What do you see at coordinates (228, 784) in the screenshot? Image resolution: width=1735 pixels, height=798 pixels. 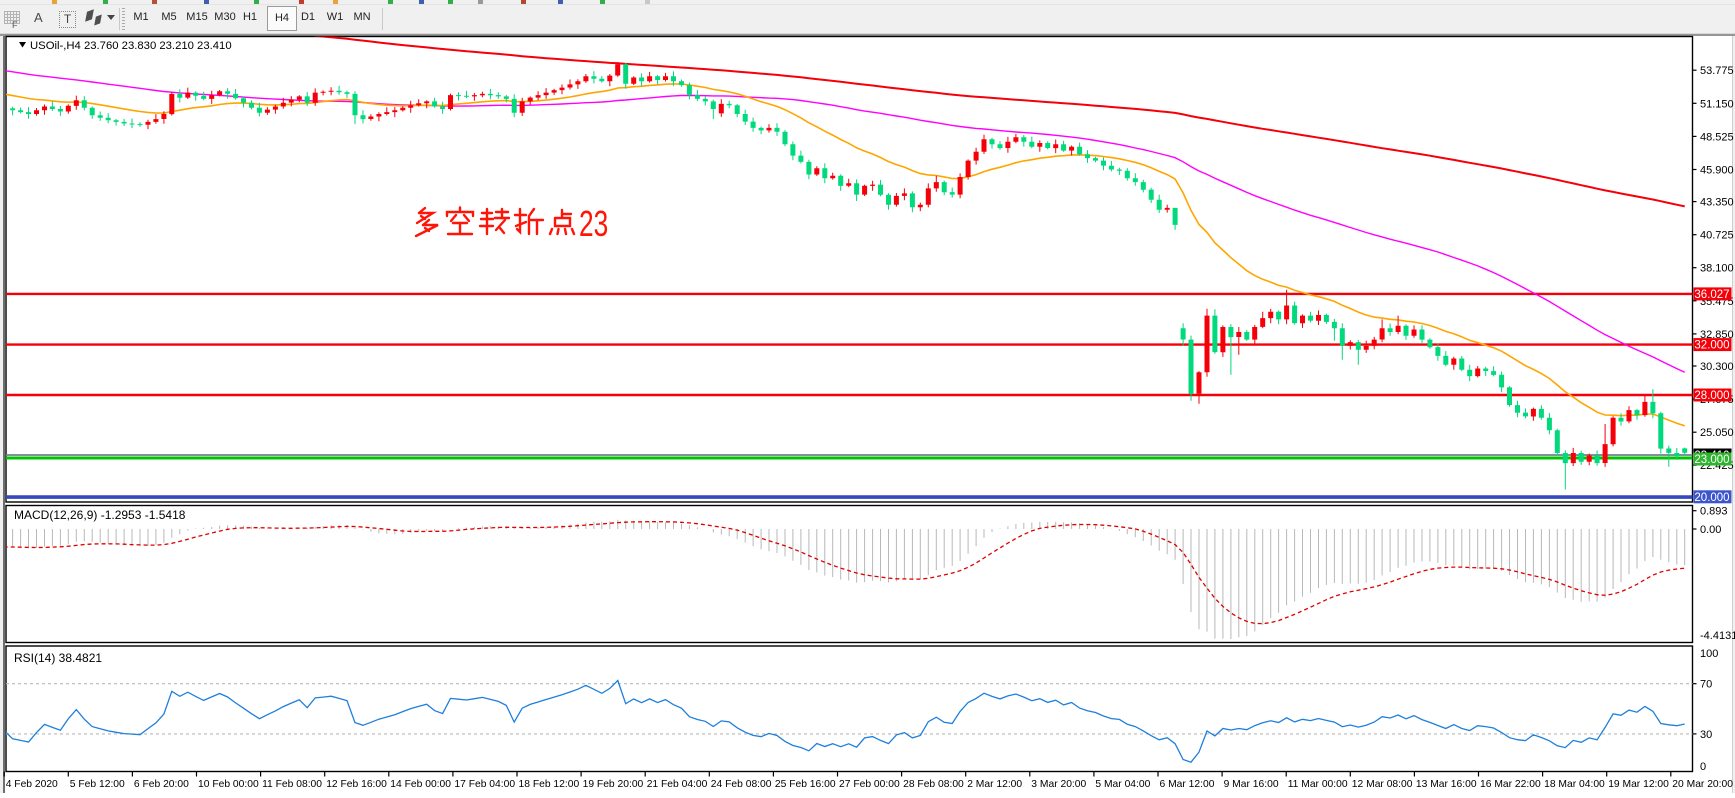 I see `svg-text: 10 Feb 00:00` at bounding box center [228, 784].